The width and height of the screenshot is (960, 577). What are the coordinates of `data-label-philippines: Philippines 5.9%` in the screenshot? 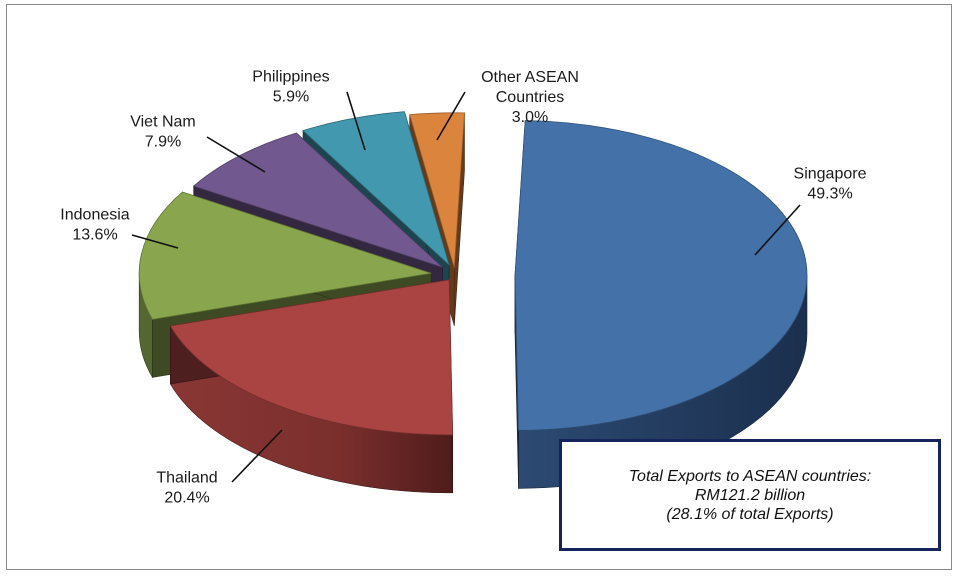 It's located at (309, 110).